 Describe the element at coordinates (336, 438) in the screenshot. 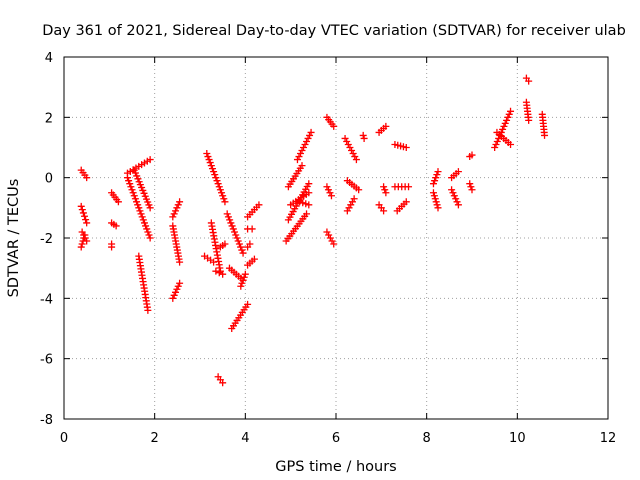

I see `x-tick-label: 6` at that location.